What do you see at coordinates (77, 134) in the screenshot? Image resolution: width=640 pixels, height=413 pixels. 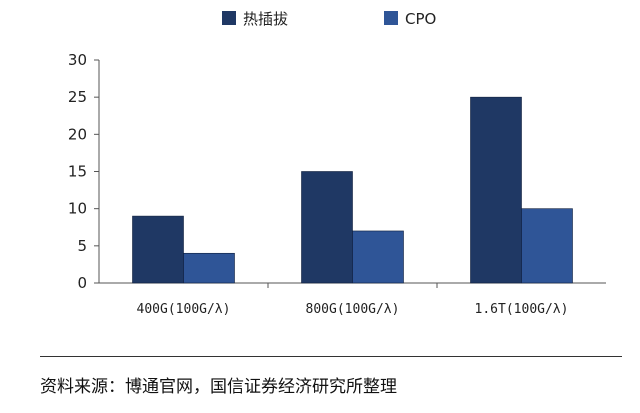 I see `y-tick-label: 20` at bounding box center [77, 134].